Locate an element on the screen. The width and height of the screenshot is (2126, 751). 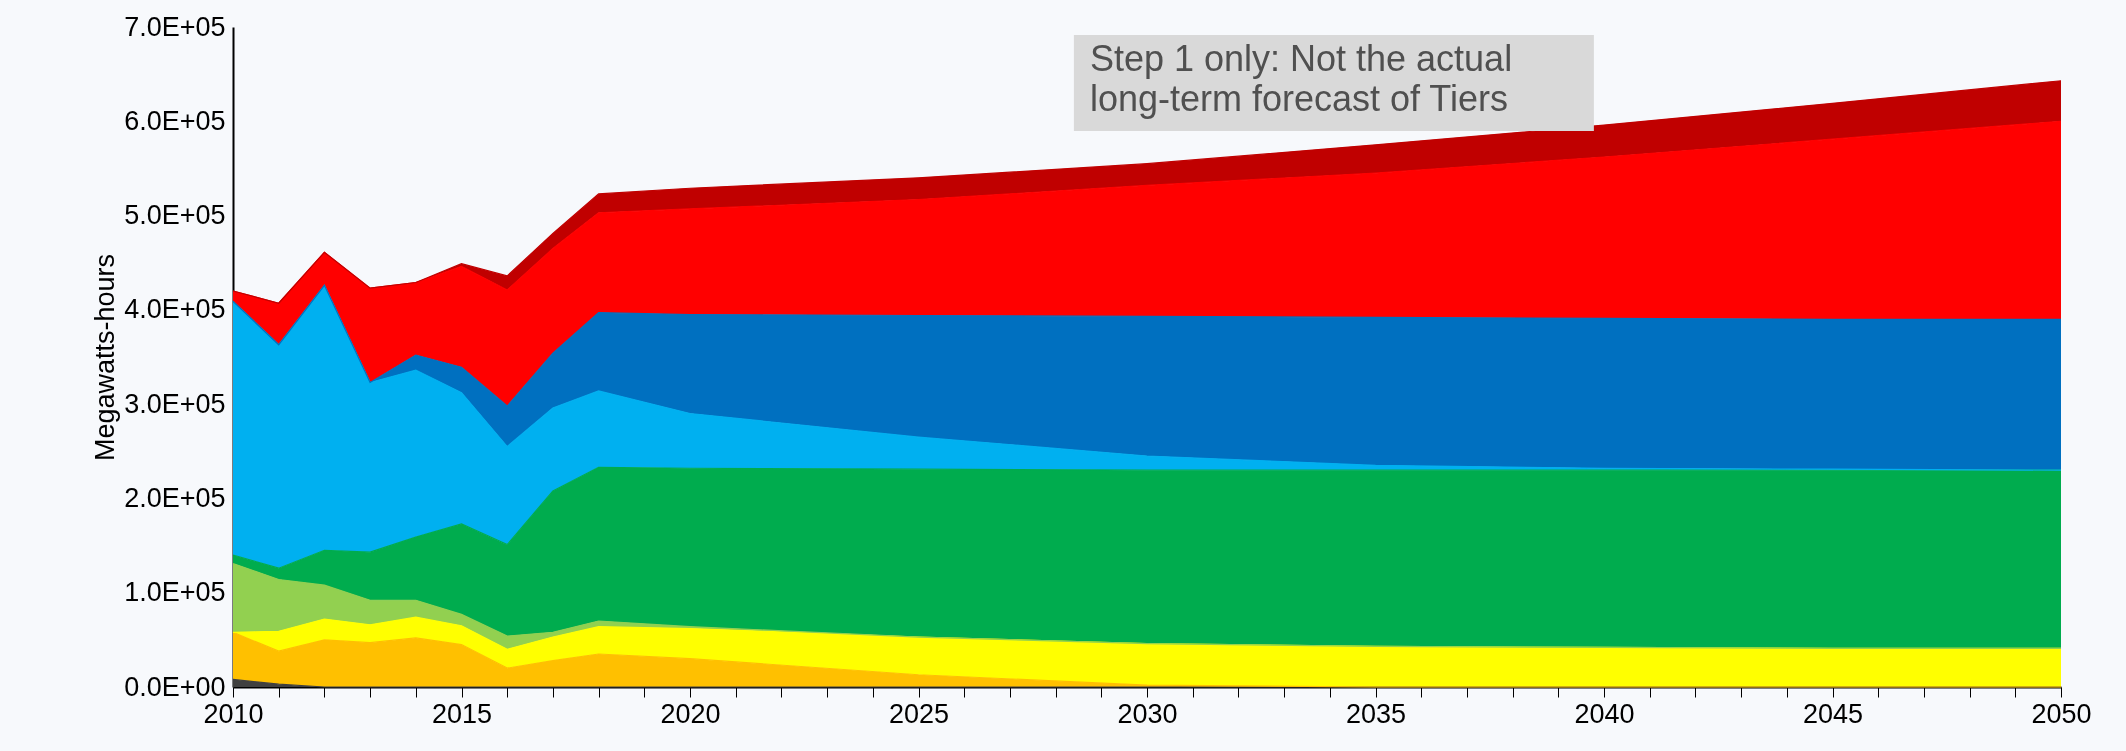
y-tick-label: 6.0E+05 is located at coordinates (175, 120).